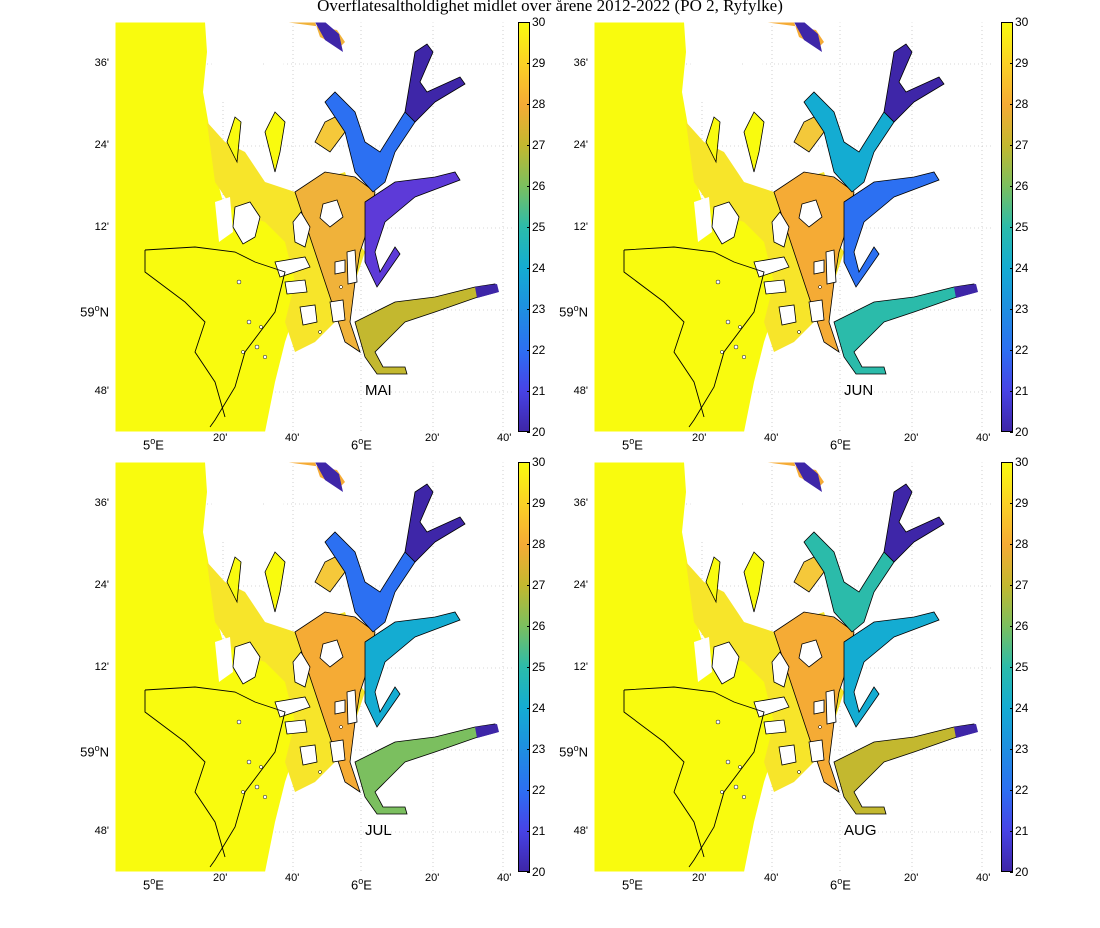  Describe the element at coordinates (378, 830) in the screenshot. I see `month-label: JUL` at that location.